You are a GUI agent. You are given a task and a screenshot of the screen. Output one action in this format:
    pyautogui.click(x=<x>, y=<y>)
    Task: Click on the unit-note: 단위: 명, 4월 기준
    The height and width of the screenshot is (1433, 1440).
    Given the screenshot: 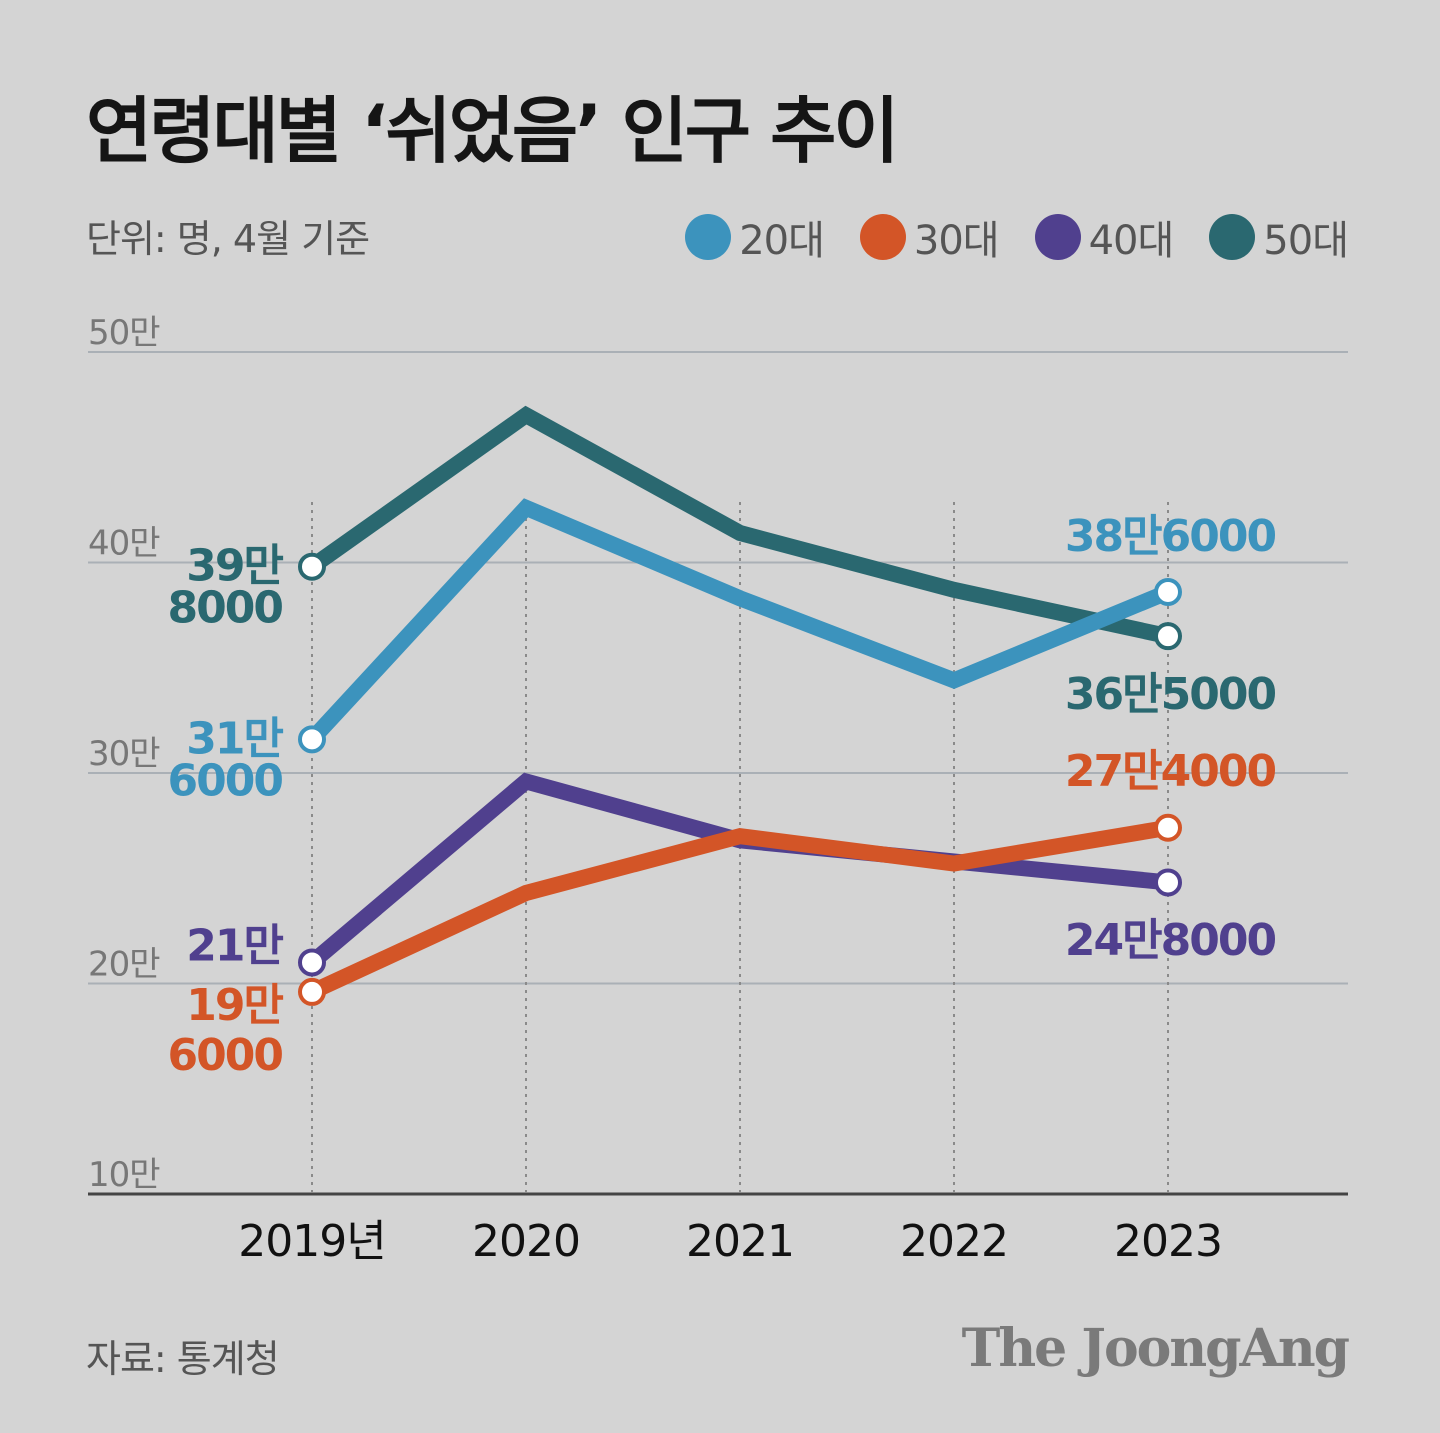 What is the action you would take?
    pyautogui.click(x=228, y=239)
    